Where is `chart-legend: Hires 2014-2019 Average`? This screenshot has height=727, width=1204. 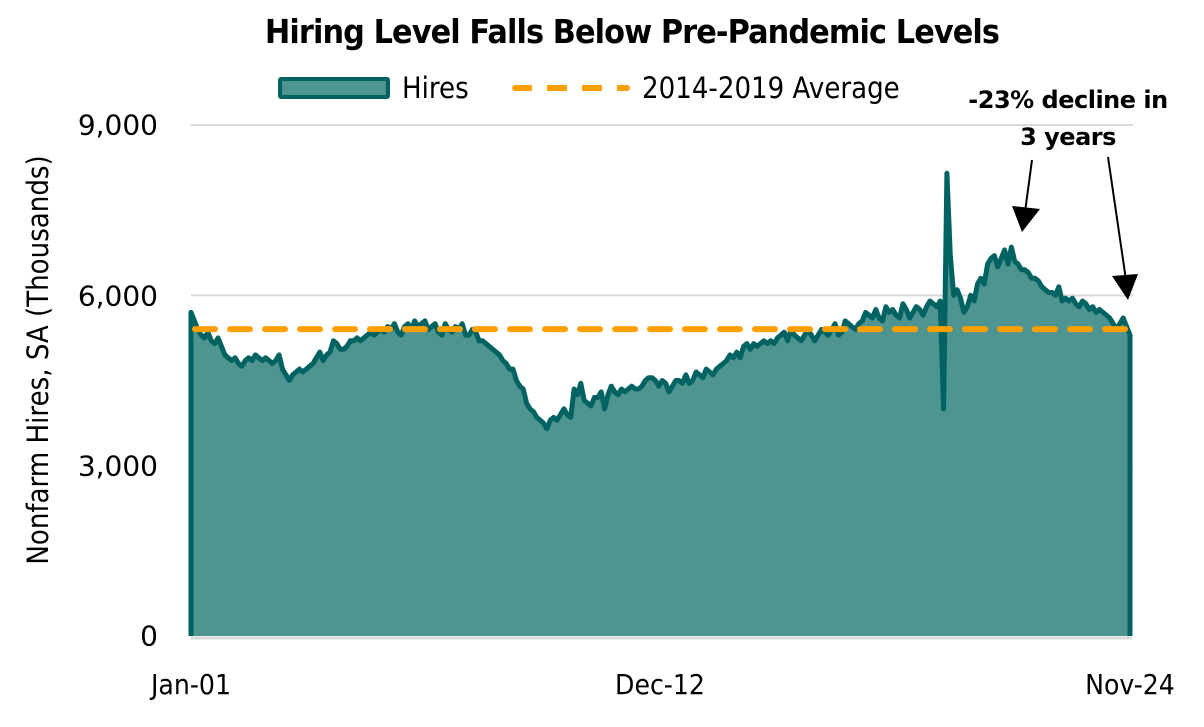
chart-legend: Hires 2014-2019 Average is located at coordinates (603, 88).